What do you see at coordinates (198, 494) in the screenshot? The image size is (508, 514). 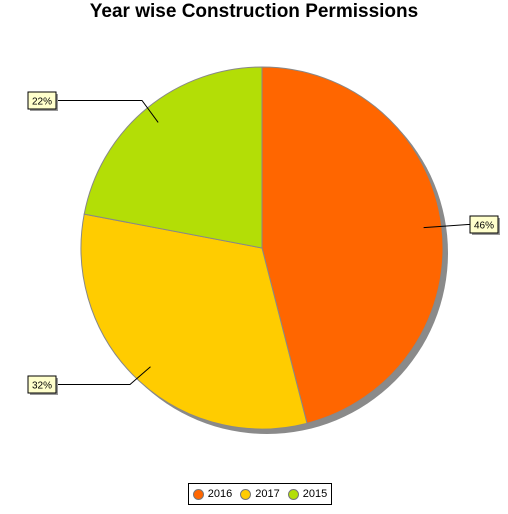 I see `legend-swatch-2016` at bounding box center [198, 494].